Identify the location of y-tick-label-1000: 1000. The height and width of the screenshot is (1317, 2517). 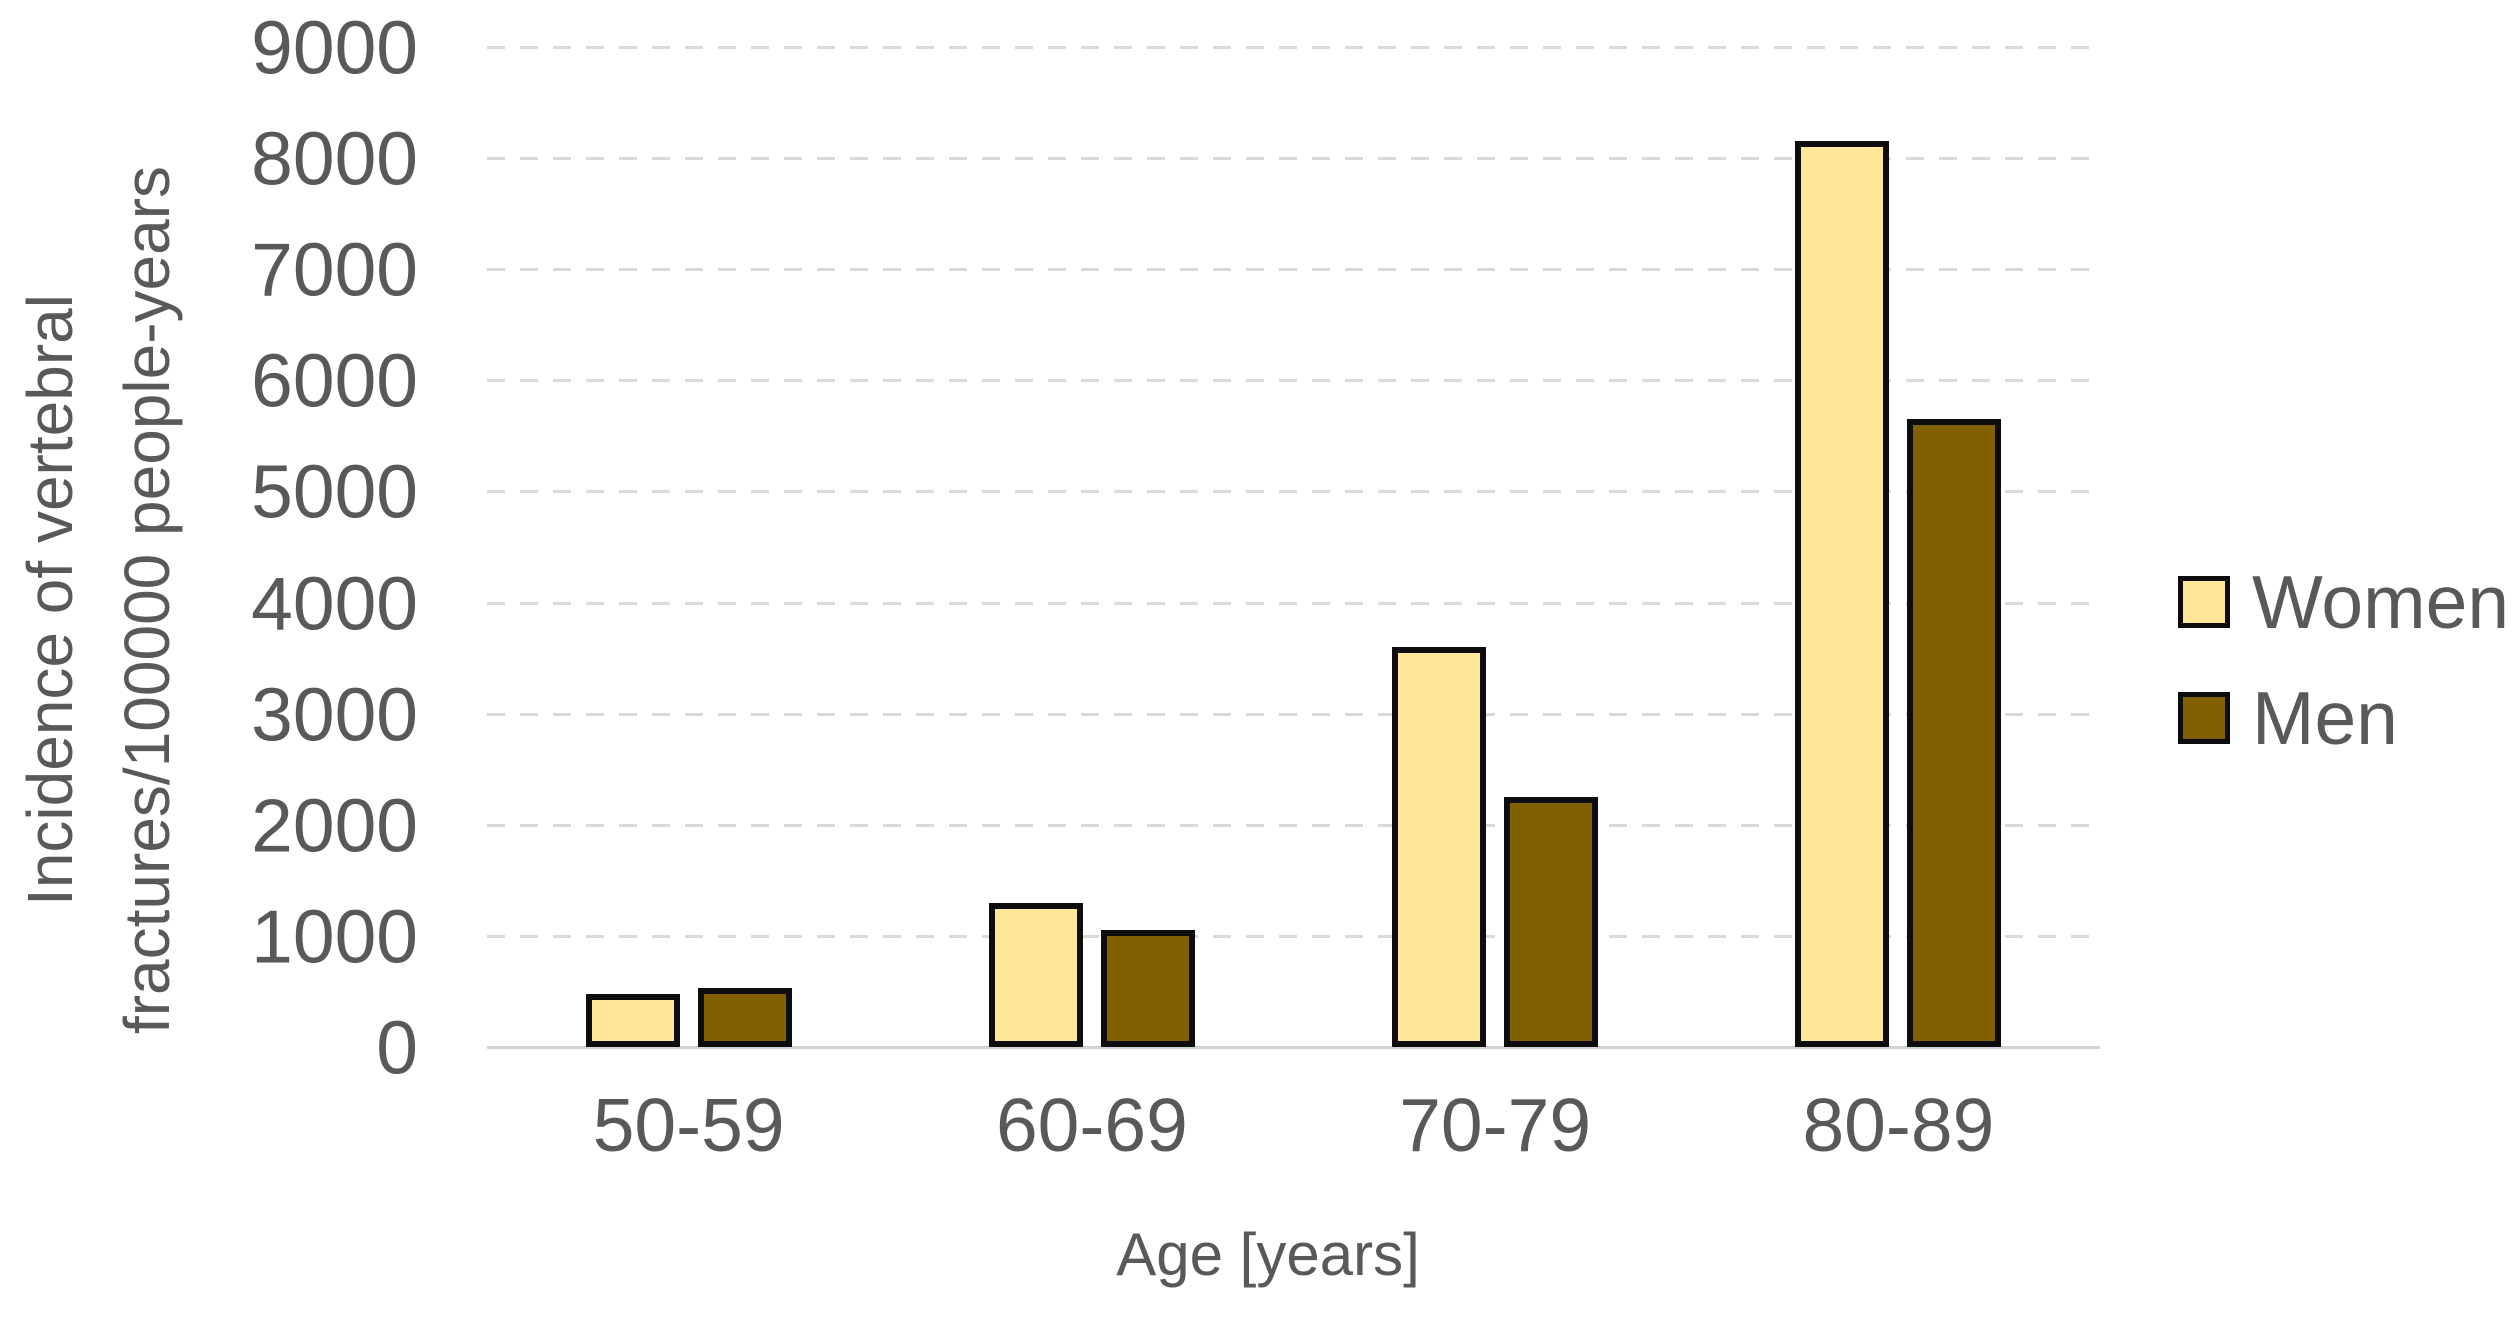
(334, 936).